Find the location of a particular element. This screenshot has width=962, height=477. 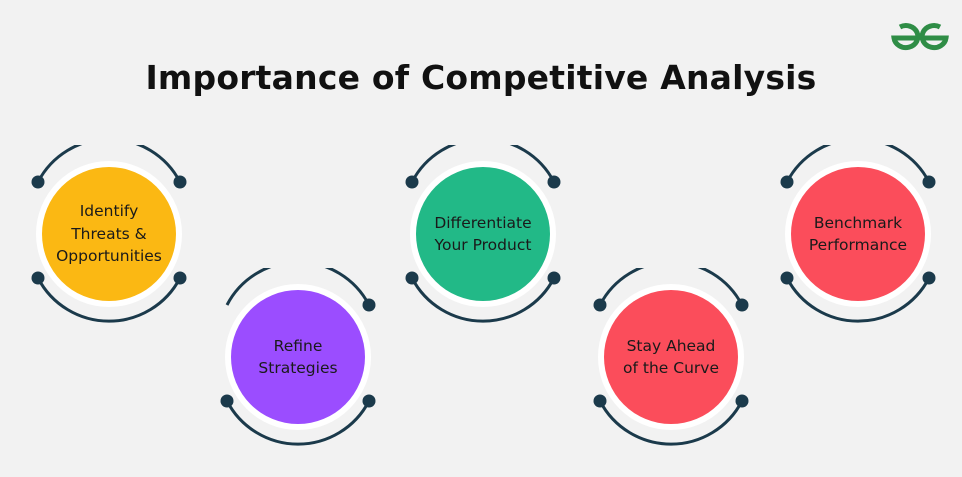

gfg-logo-icon is located at coordinates (920, 37).